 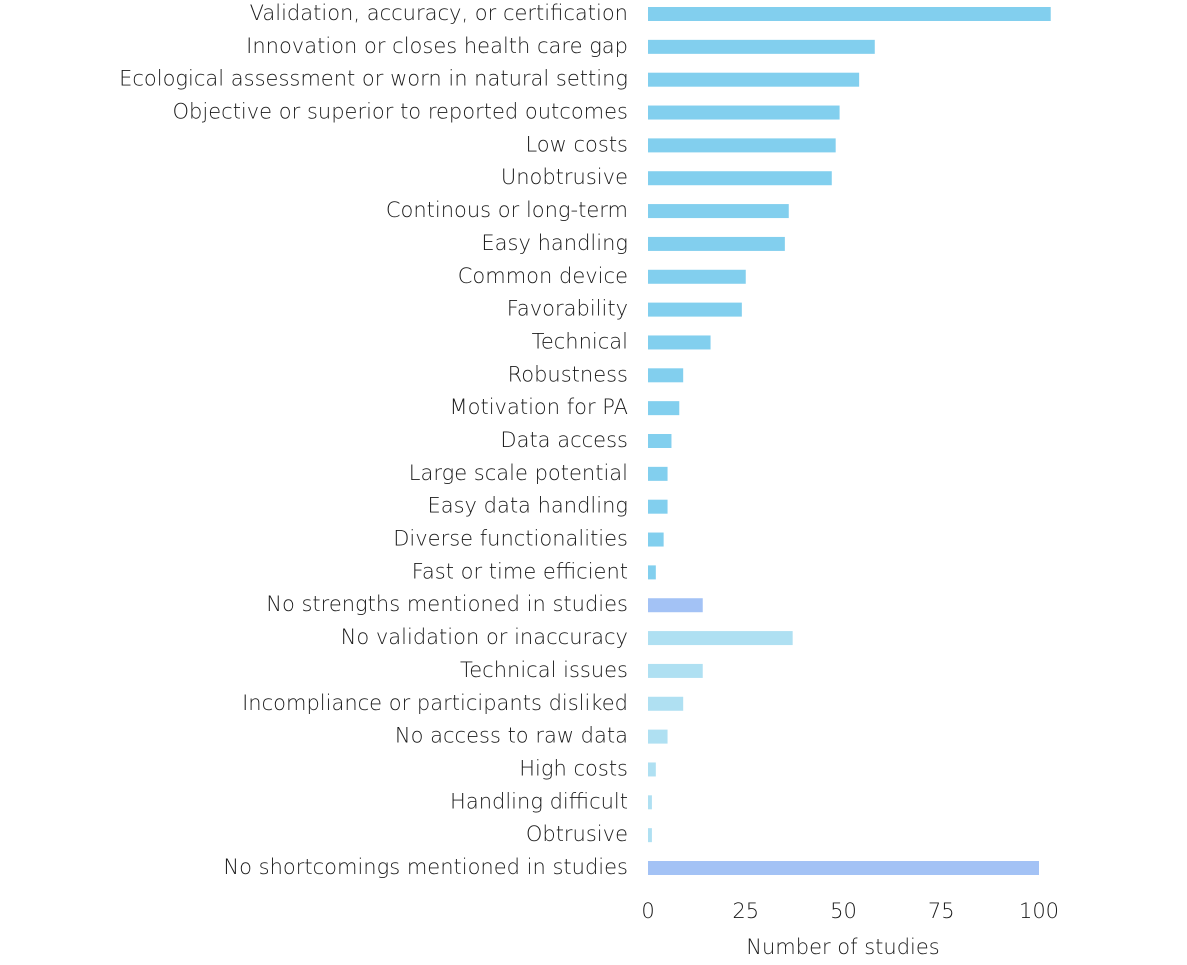 What do you see at coordinates (564, 440) in the screenshot?
I see `y-tick-label: Data access` at bounding box center [564, 440].